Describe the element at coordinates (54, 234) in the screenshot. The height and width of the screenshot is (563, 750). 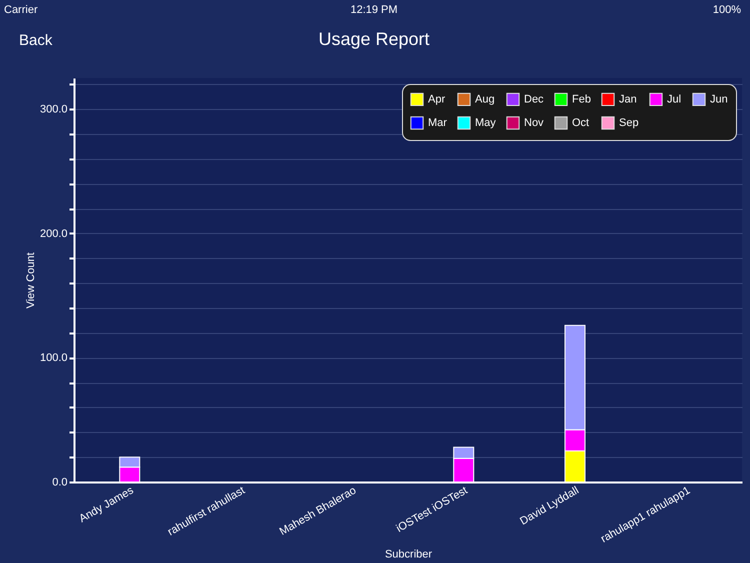
I see `y-tick-label: 200.0` at that location.